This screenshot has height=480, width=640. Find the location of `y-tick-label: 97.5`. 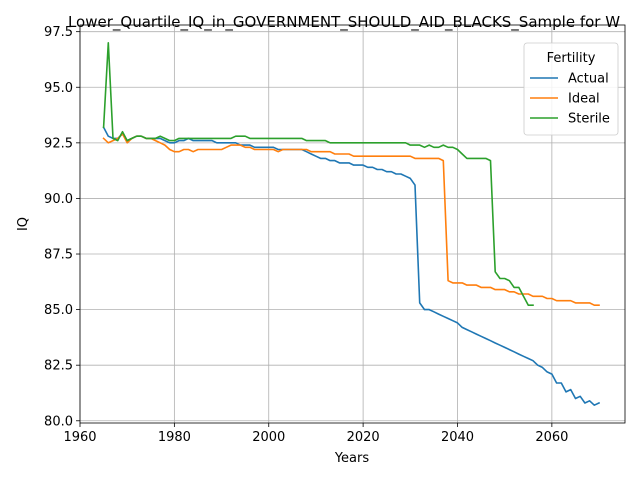

y-tick-label: 97.5 is located at coordinates (58, 32).